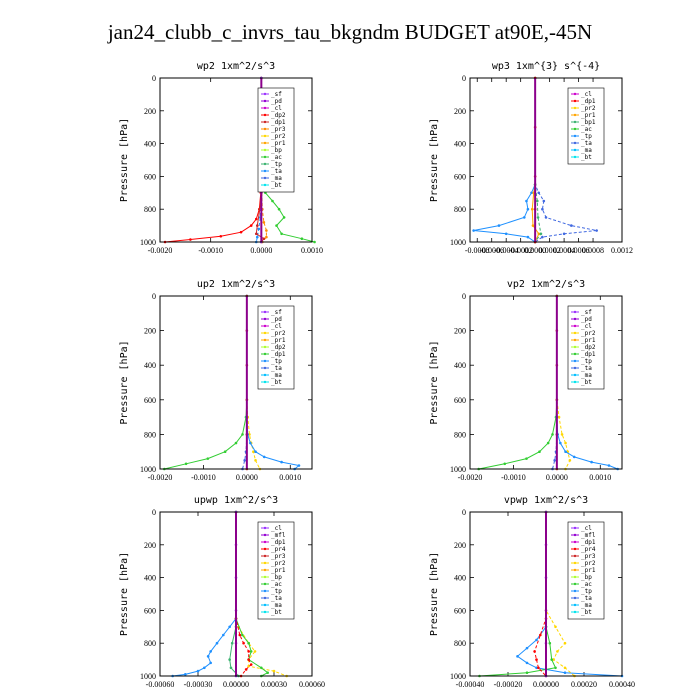 This screenshot has height=700, width=700. I want to click on y-tick-label: 1000, so click(148, 469).